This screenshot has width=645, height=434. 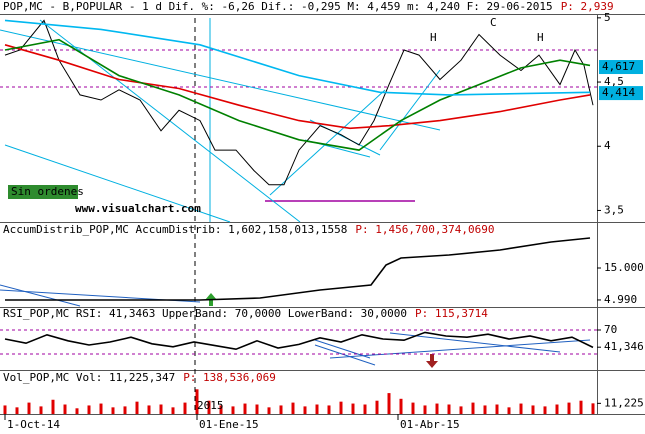 What do you see at coordinates (624, 267) in the screenshot?
I see `y-tick-label: 15.000` at bounding box center [624, 267].